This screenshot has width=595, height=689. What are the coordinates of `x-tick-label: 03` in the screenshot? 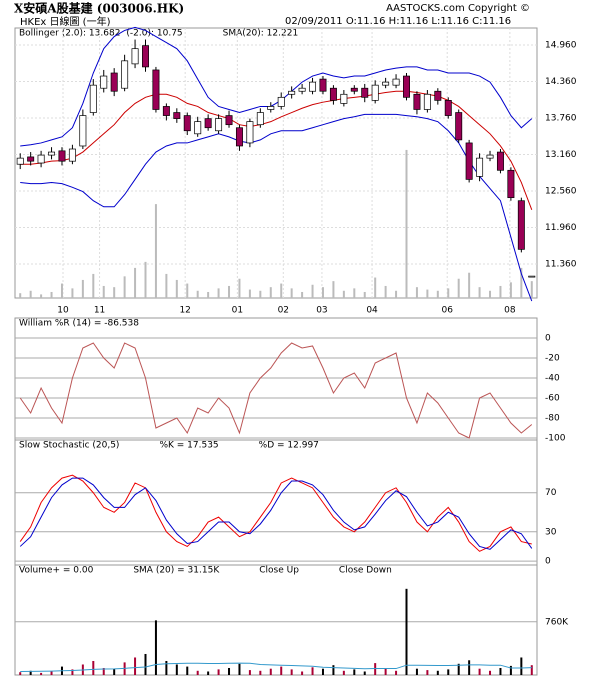 It's located at (321, 311).